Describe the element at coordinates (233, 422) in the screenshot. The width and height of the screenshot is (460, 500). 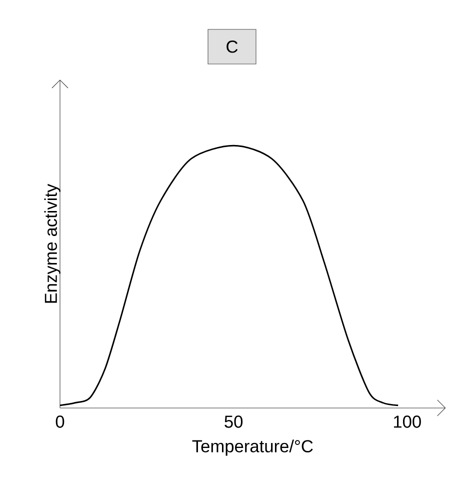
I see `x-tick-label: 50` at that location.